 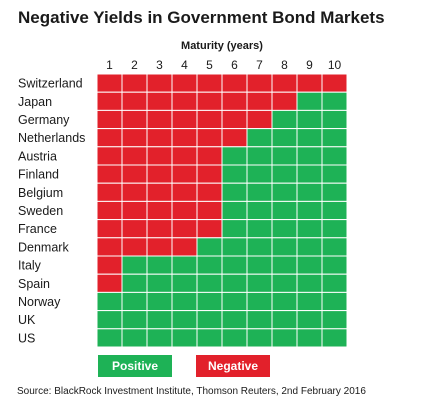 What do you see at coordinates (27, 320) in the screenshot?
I see `country-label-uk: UK` at bounding box center [27, 320].